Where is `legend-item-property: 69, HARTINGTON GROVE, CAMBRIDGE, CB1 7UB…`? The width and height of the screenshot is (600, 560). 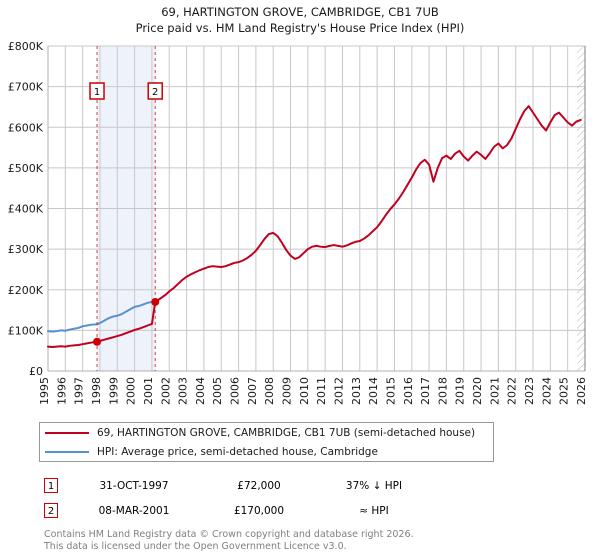
legend-item-property: 69, HARTINGTON GROVE, CAMBRIDGE, CB1 7UB… is located at coordinates (266, 432).